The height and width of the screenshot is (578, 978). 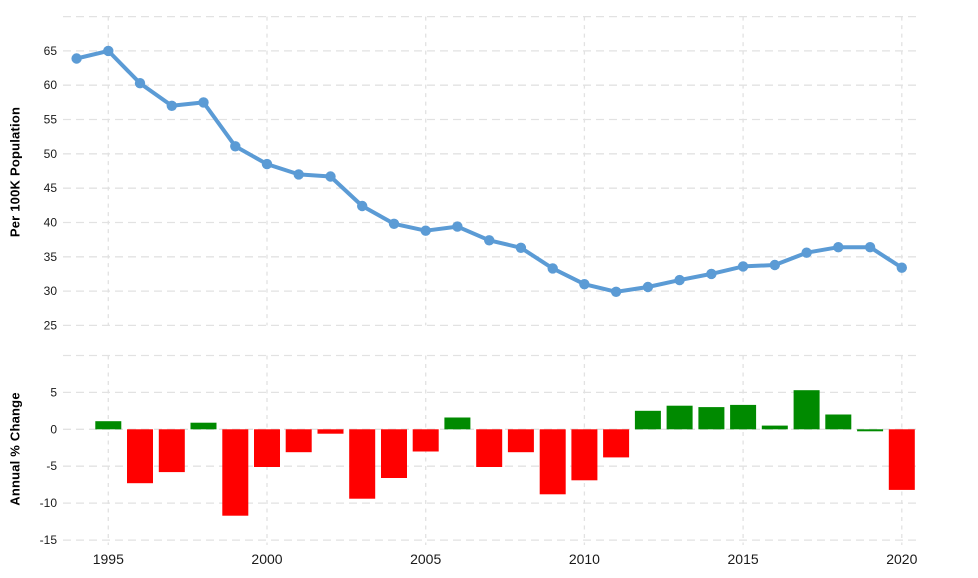 What do you see at coordinates (552, 268) in the screenshot?
I see `marker-2009` at bounding box center [552, 268].